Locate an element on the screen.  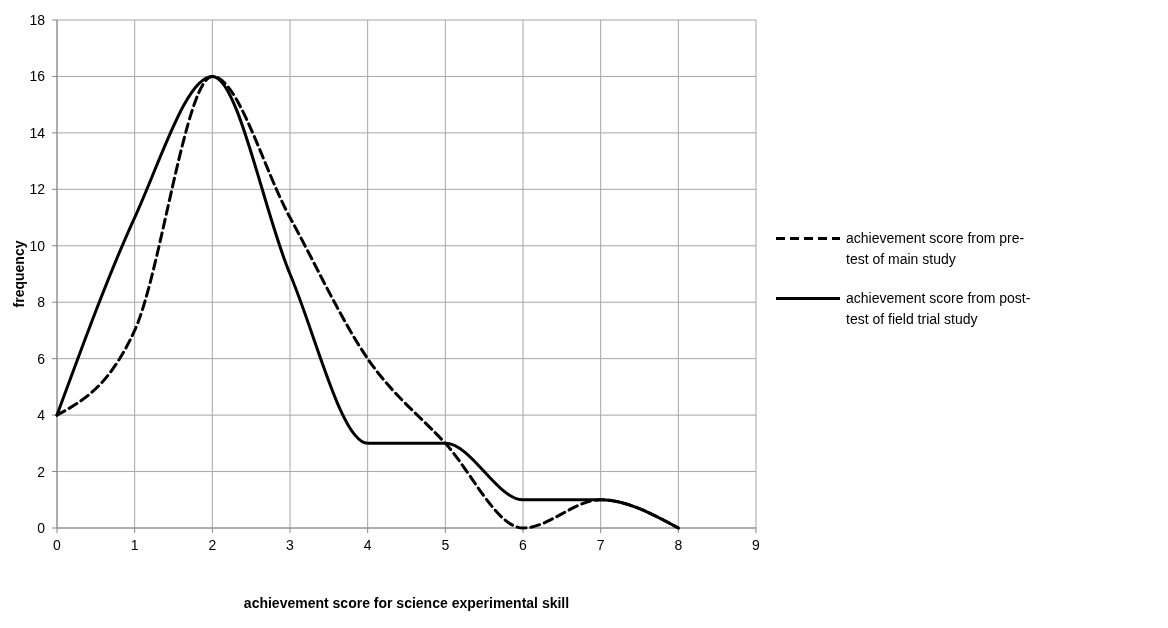
x-tick-label: 6 is located at coordinates (523, 545).